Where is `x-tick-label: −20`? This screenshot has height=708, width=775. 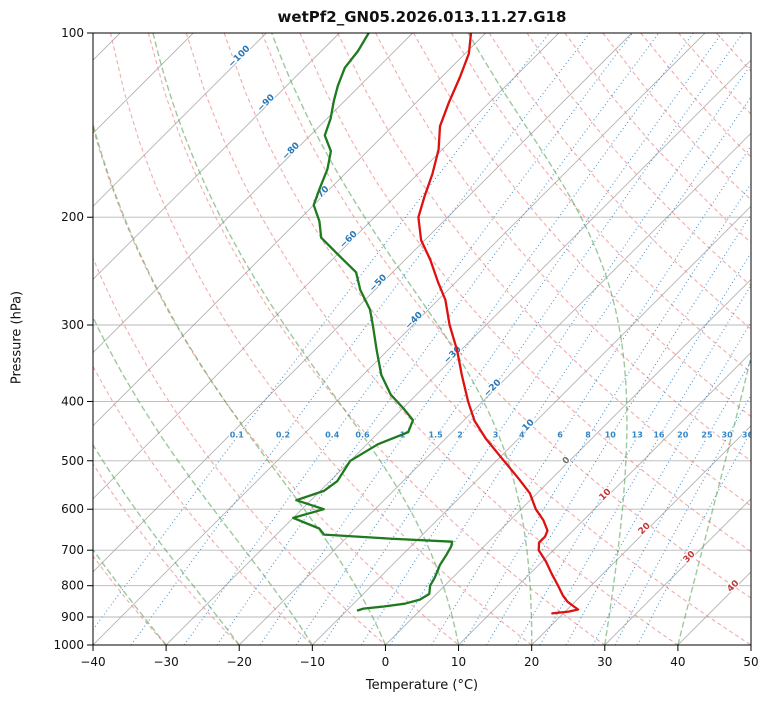 x-tick-label: −20 is located at coordinates (239, 662).